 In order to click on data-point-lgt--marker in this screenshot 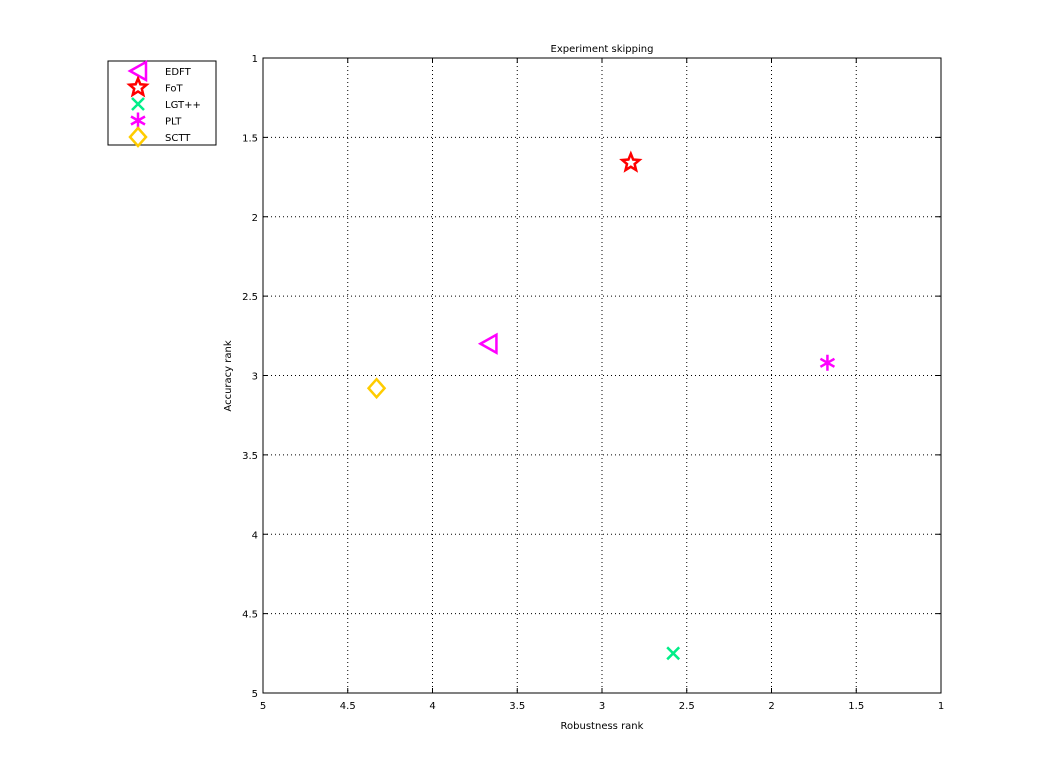, I will do `click(673, 653)`.